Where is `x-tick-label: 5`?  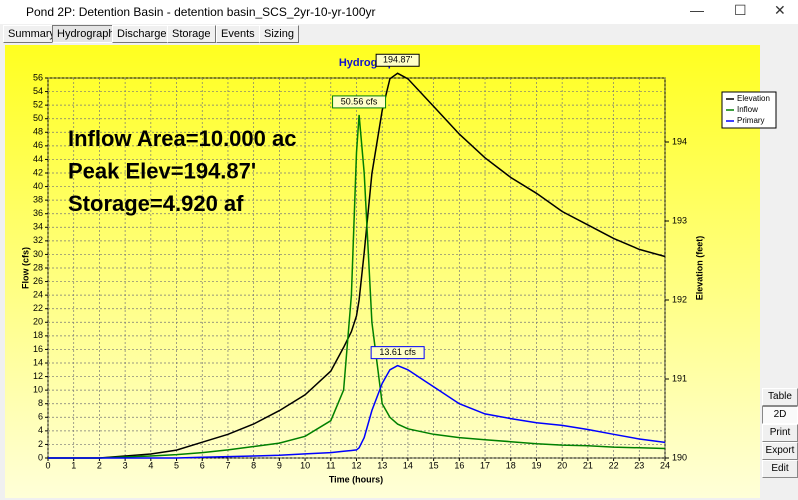 x-tick-label: 5 is located at coordinates (176, 465).